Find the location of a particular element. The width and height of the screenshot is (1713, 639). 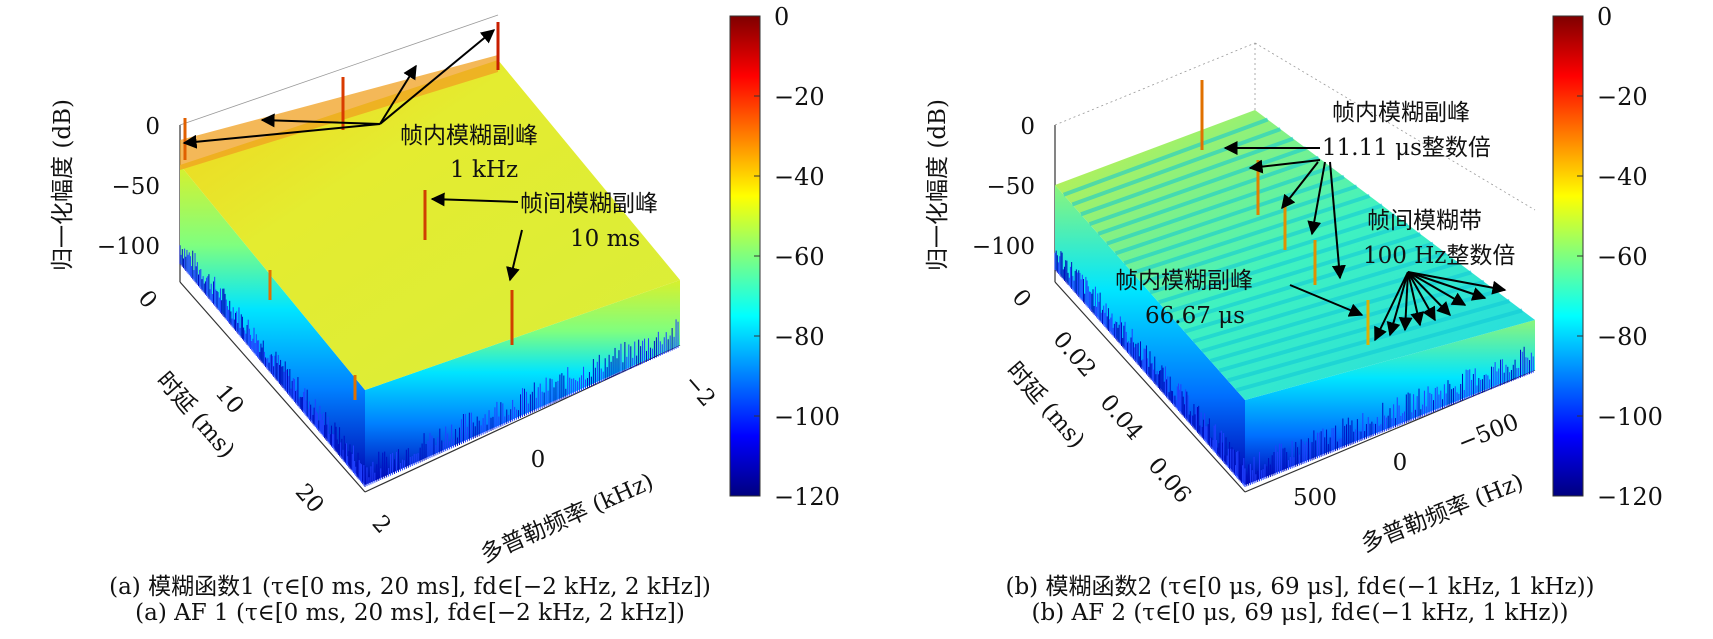

panel-a-delay-tick-2: 20 is located at coordinates (309, 498).